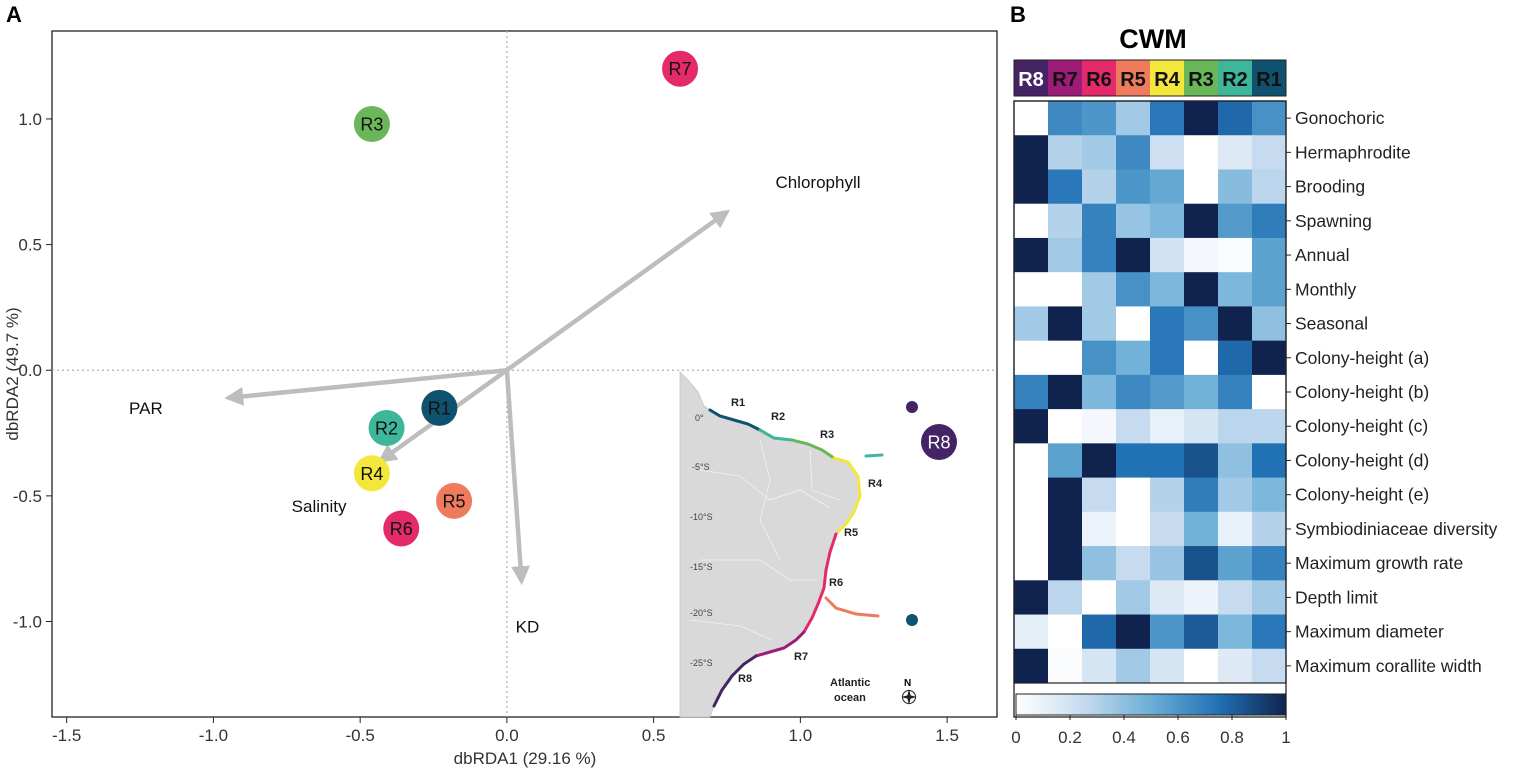 Image resolution: width=1535 pixels, height=770 pixels. Describe the element at coordinates (1150, 392) in the screenshot. I see `heatmap-cells` at that location.